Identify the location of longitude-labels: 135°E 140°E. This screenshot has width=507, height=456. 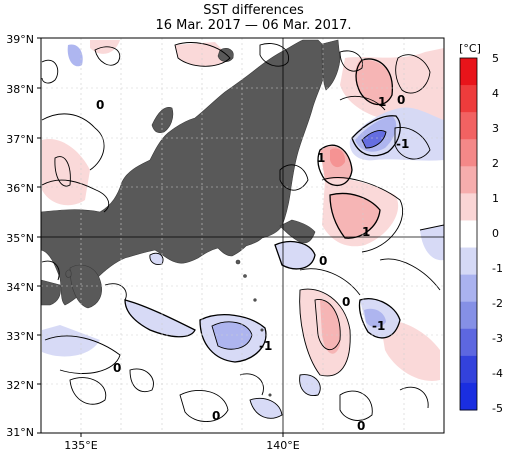
(181, 445).